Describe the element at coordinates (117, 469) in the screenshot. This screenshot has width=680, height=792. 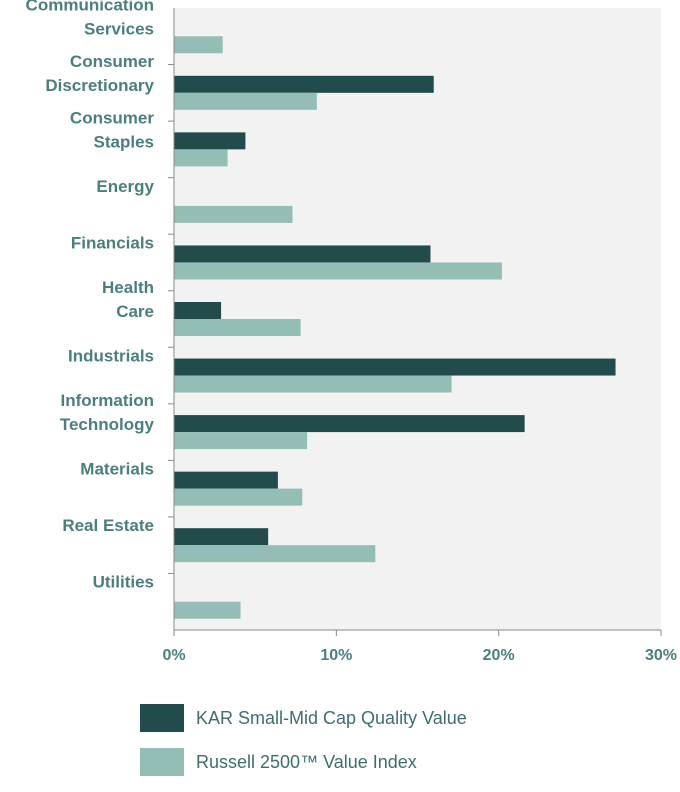
I see `category-label-materials: Materials` at that location.